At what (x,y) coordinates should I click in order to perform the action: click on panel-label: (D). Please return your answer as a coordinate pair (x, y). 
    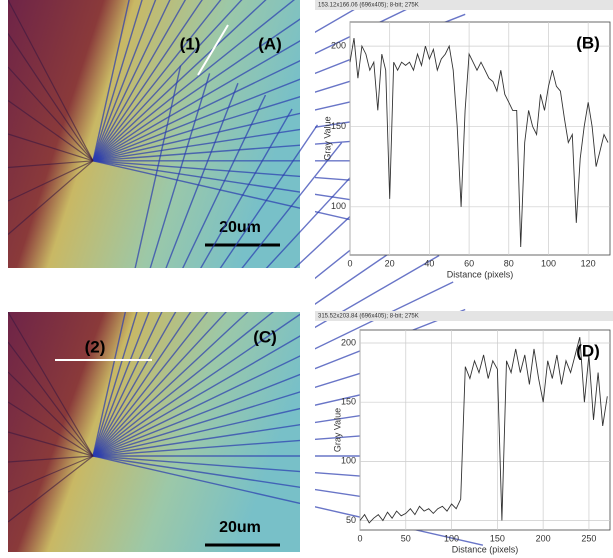
    Looking at the image, I should click on (588, 350).